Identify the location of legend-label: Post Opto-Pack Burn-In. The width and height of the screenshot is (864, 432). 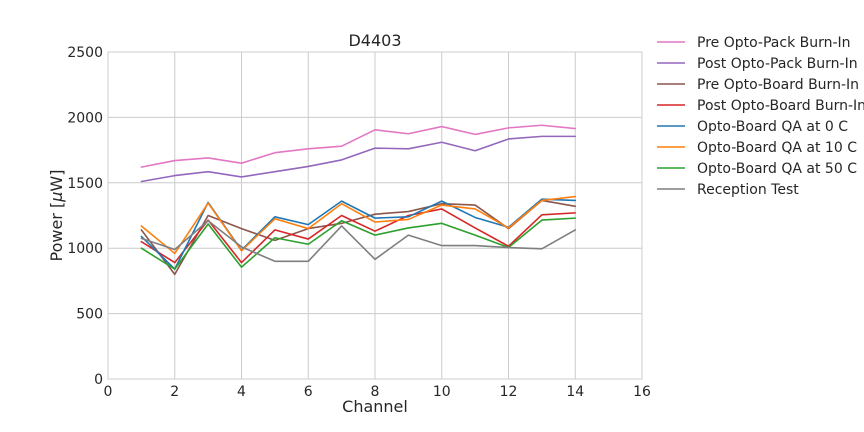
(777, 64).